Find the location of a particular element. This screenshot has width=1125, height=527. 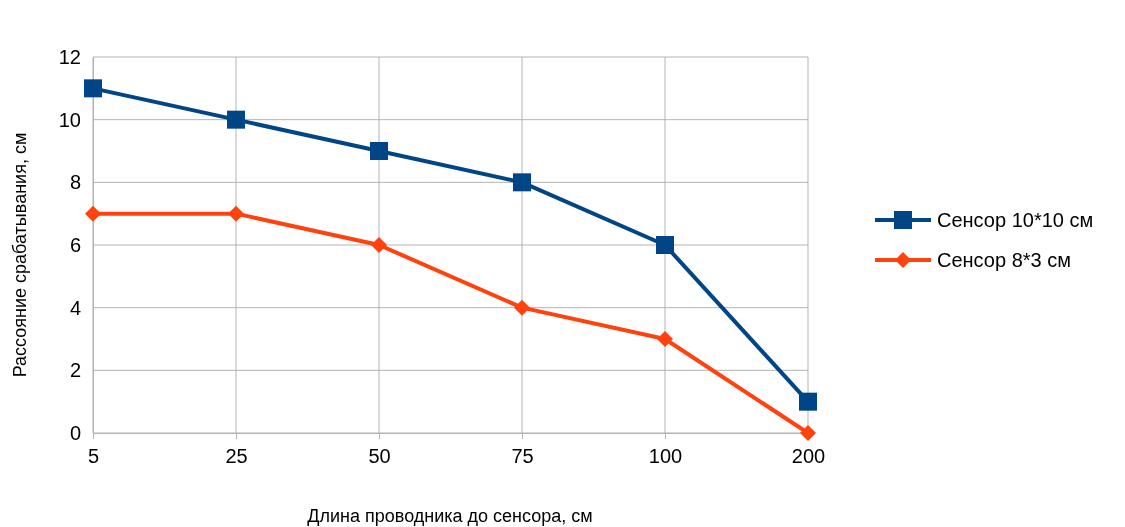

y-tick-label: 0 is located at coordinates (75, 432).